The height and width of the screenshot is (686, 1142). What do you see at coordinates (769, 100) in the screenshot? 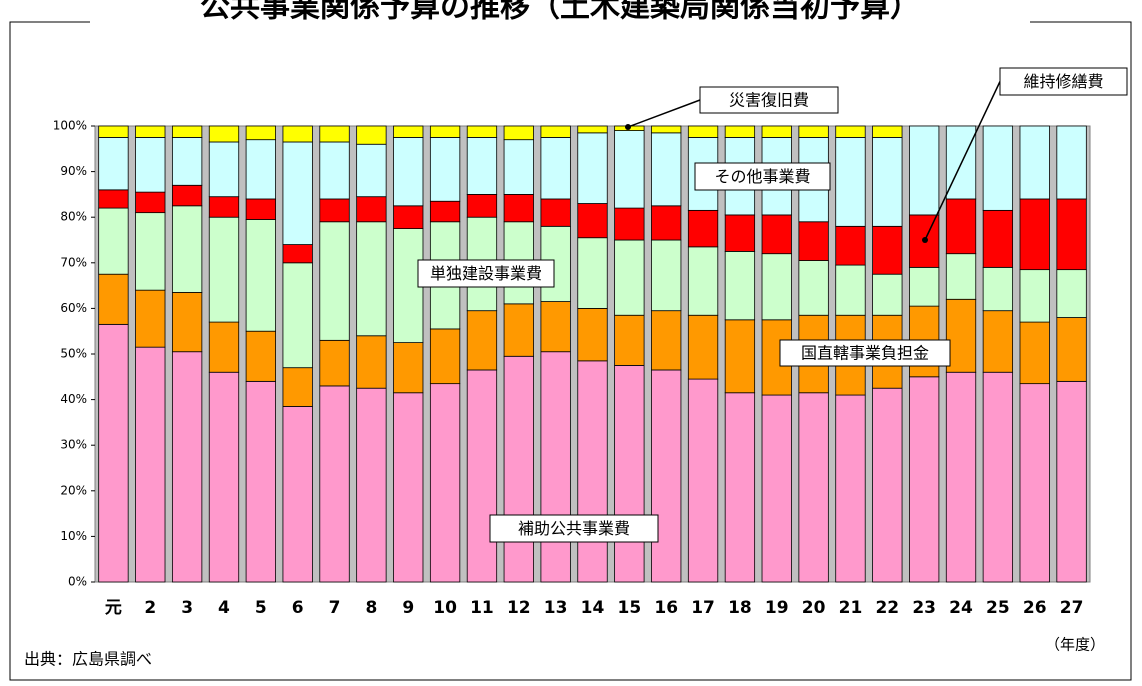
I see `legend-label: 災害復旧費` at bounding box center [769, 100].